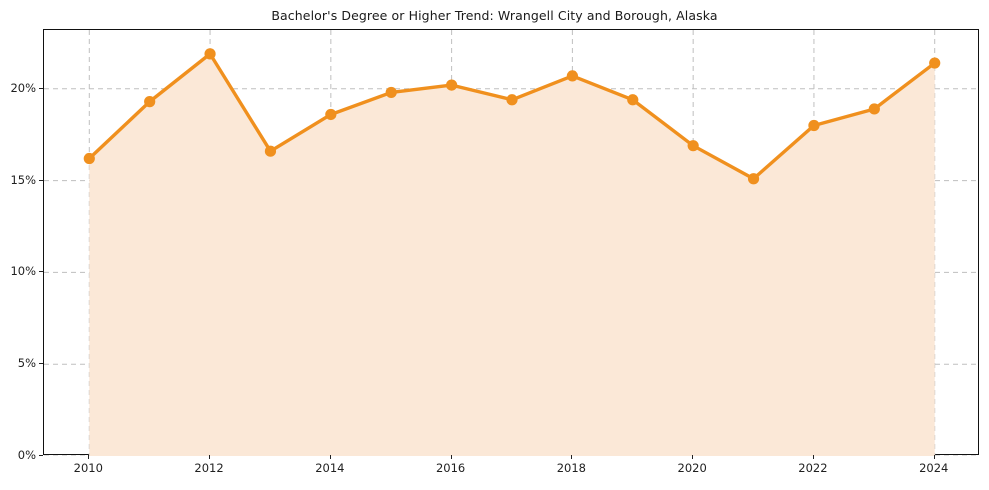 This screenshot has width=989, height=490. What do you see at coordinates (814, 125) in the screenshot?
I see `data-point-marker: 2022: 18%` at bounding box center [814, 125].